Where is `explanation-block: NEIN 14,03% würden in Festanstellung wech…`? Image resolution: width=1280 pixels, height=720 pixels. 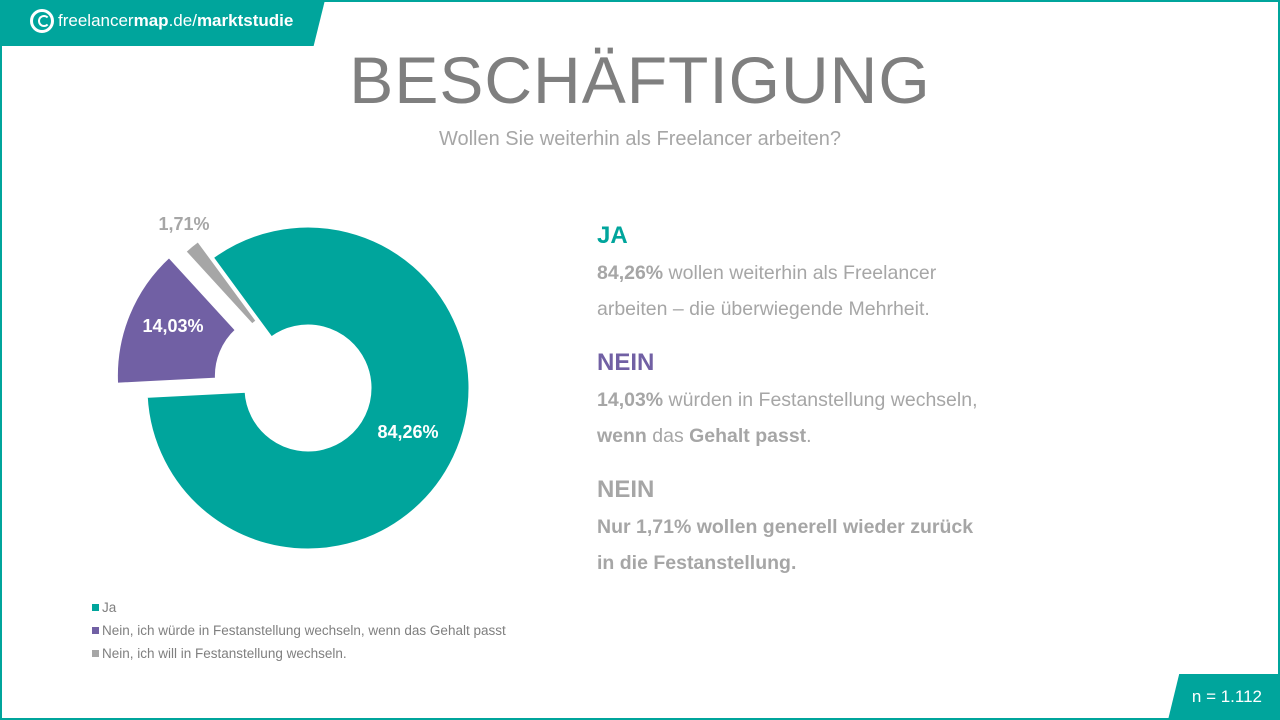
explanation-block: NEIN 14,03% würden in Festanstellung wech… is located at coordinates (807, 401).